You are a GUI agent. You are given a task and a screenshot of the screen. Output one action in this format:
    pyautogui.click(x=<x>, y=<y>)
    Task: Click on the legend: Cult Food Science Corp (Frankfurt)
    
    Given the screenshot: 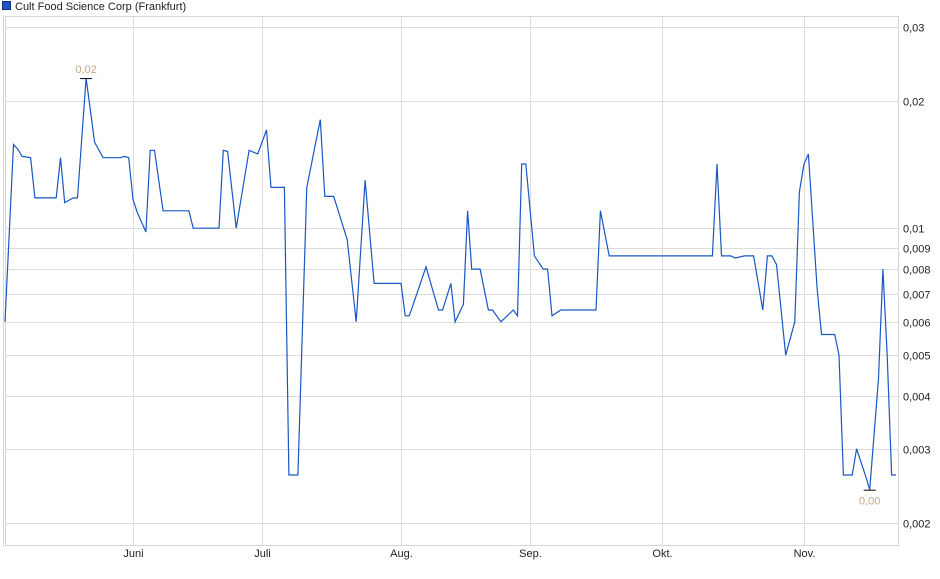 What is the action you would take?
    pyautogui.click(x=94, y=7)
    